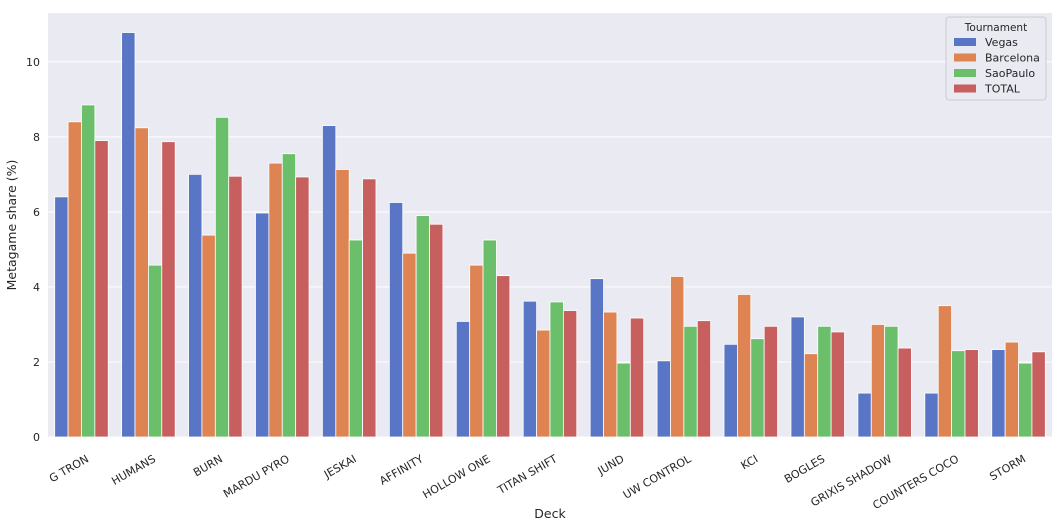 This screenshot has width=1064, height=528. I want to click on legend-box, so click(996, 58).